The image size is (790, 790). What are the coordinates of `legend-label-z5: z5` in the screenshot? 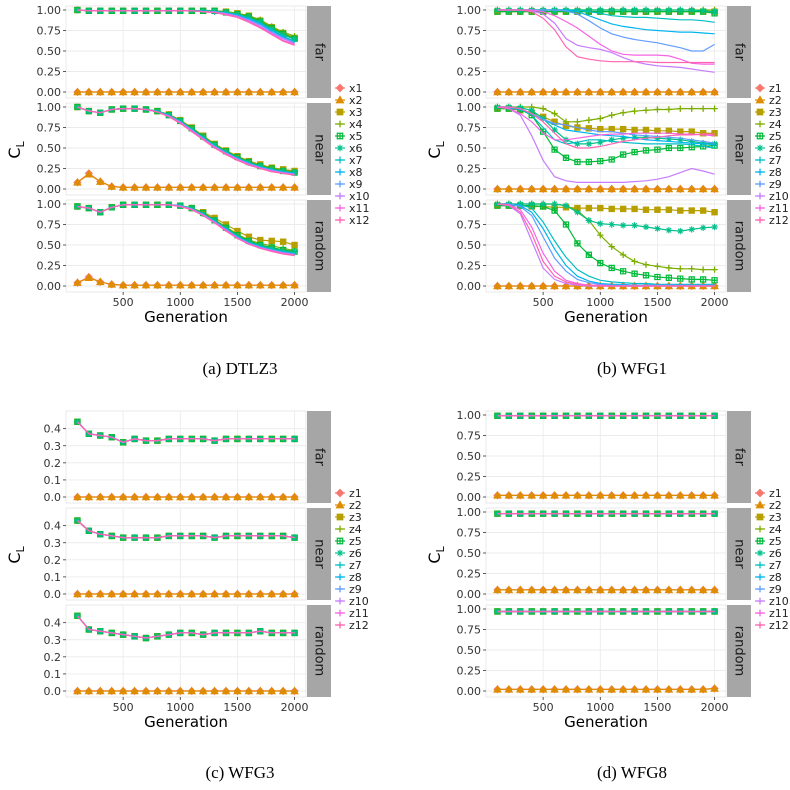 It's located at (775, 541).